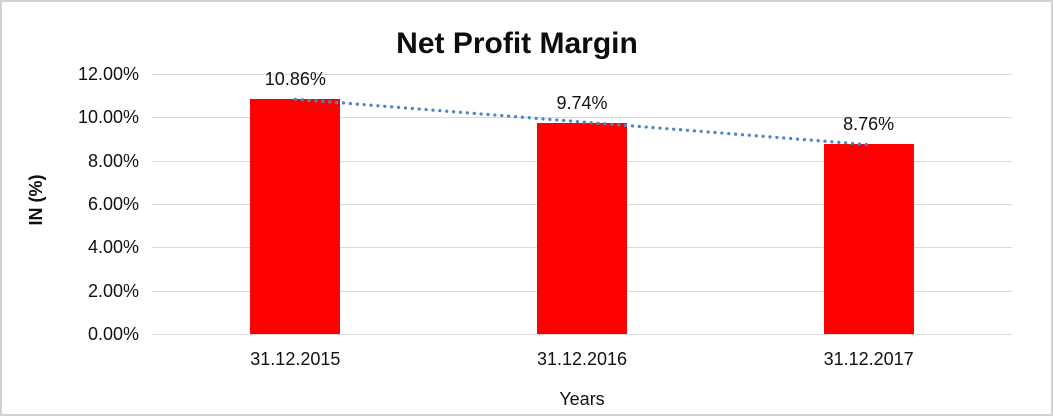 The height and width of the screenshot is (416, 1053). What do you see at coordinates (582, 228) in the screenshot?
I see `bar-31.12.2016` at bounding box center [582, 228].